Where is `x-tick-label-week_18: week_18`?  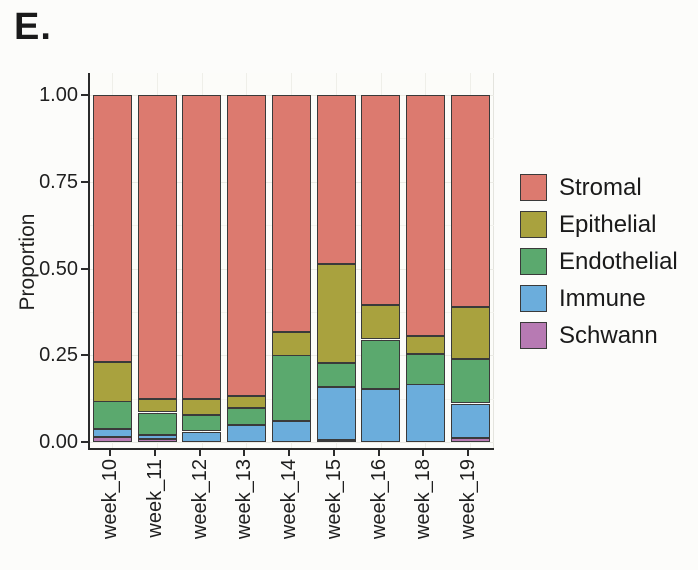 x-tick-label-week_18: week_18 is located at coordinates (423, 499).